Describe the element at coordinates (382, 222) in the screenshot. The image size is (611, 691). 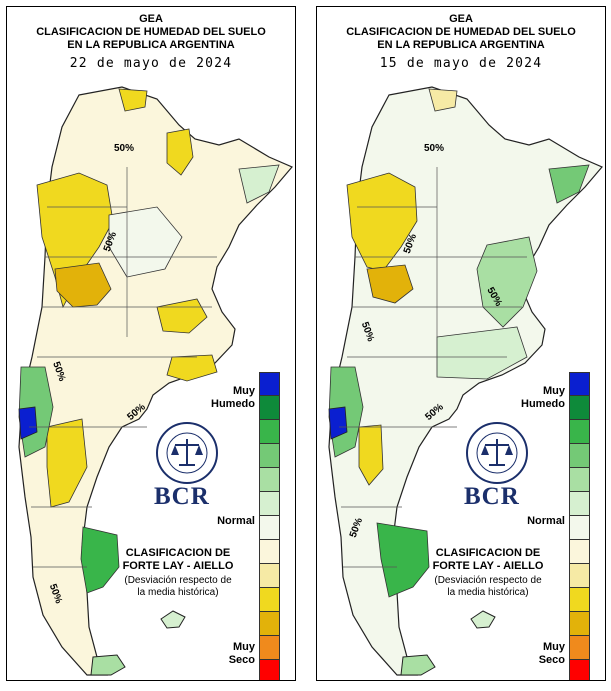
I see `dry-zone-northwest` at that location.